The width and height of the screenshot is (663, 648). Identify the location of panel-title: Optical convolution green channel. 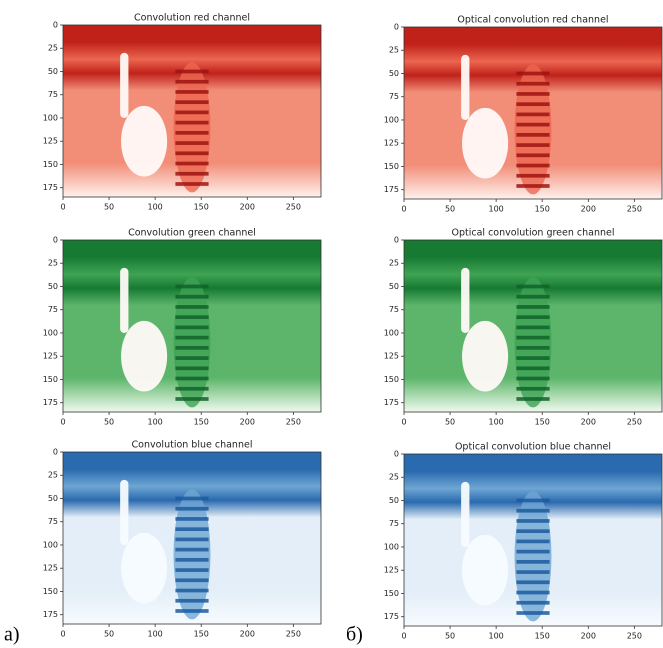
(533, 233).